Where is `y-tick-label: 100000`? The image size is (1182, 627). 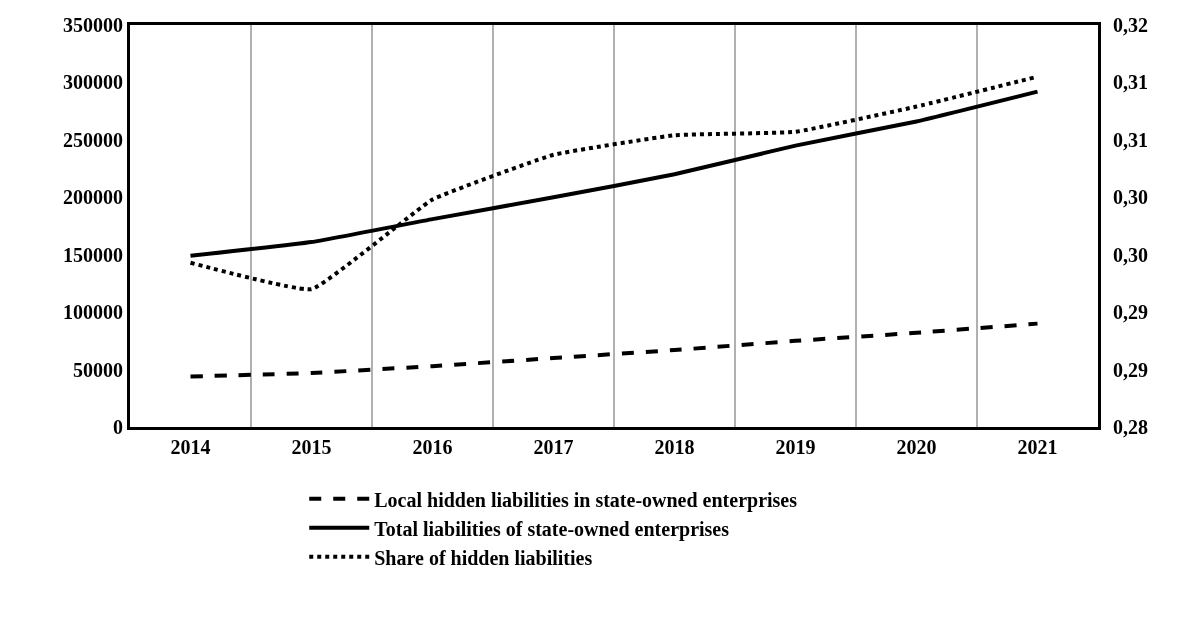
y-tick-label: 100000 is located at coordinates (93, 312).